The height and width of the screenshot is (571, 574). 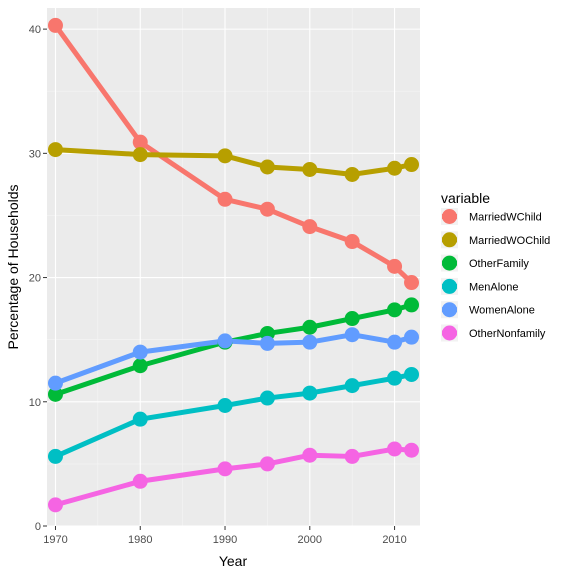 I want to click on x-axis-title: Year, so click(x=233, y=561).